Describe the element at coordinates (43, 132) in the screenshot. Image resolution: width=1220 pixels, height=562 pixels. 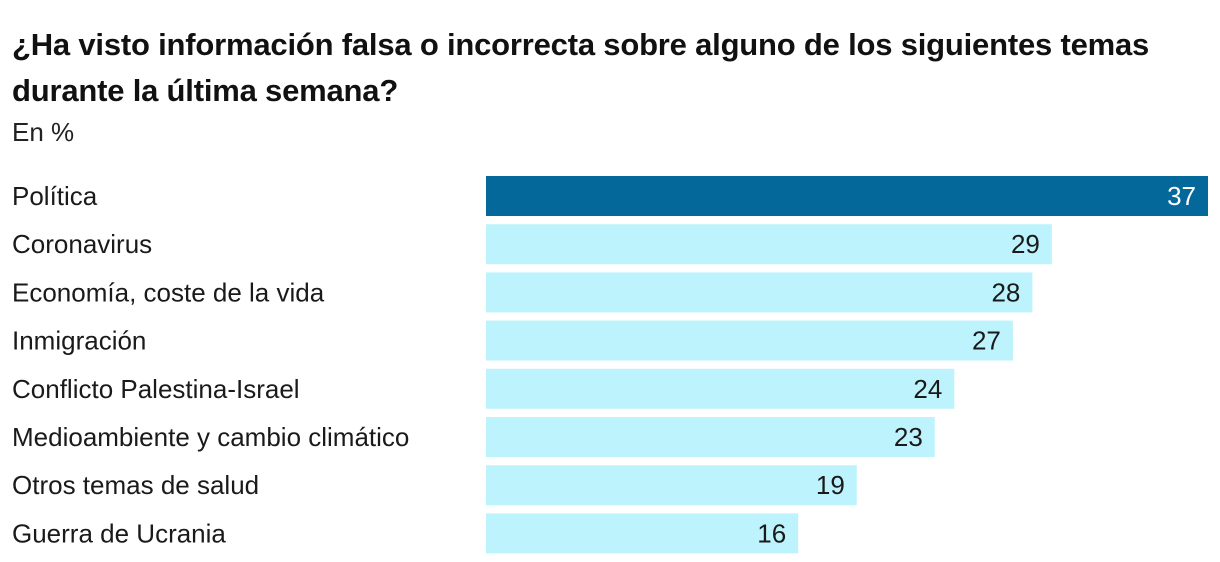
I see `chart-subtitle: En %` at that location.